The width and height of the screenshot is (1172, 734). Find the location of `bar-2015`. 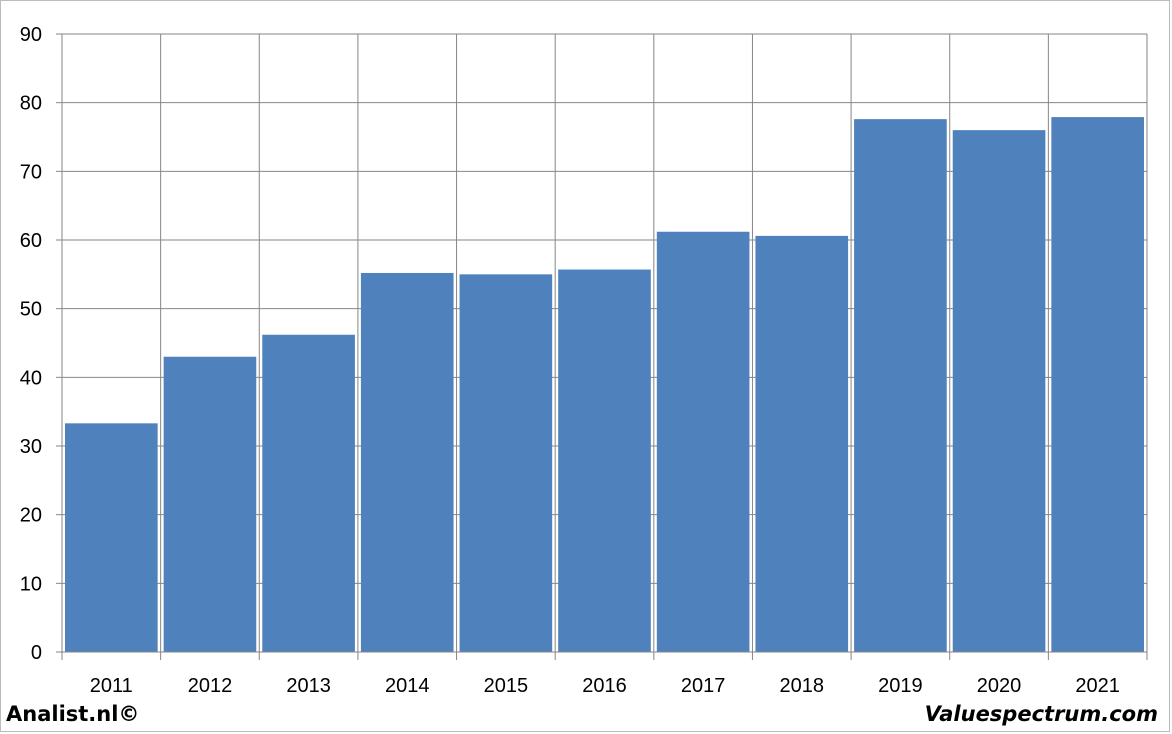

bar-2015 is located at coordinates (506, 463).